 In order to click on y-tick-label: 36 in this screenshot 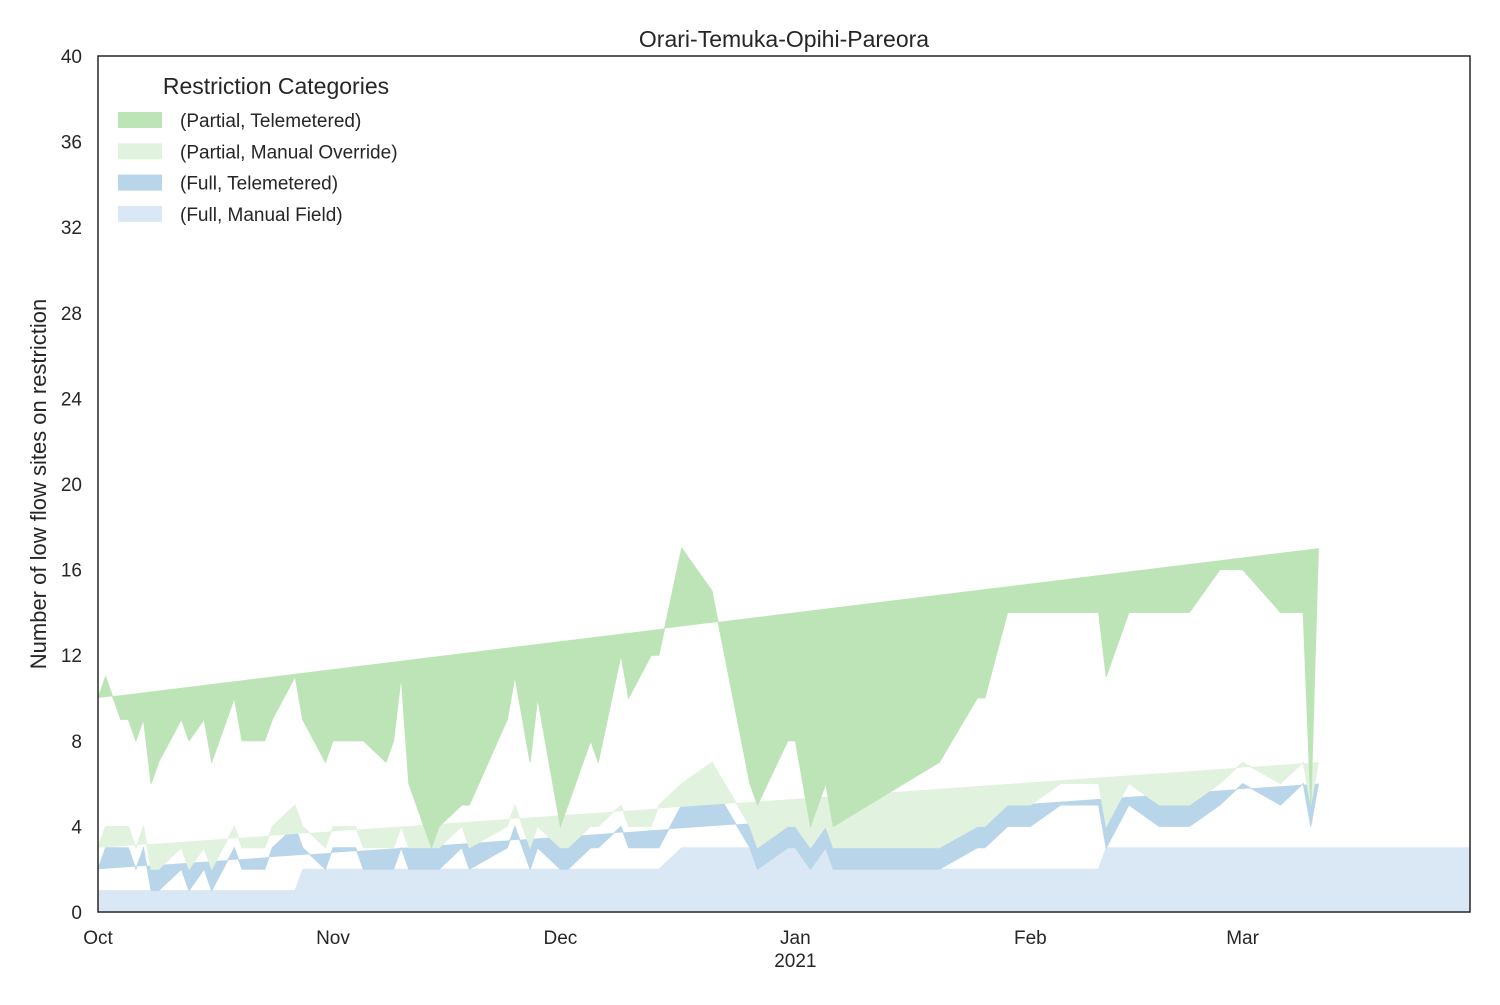, I will do `click(71, 143)`.